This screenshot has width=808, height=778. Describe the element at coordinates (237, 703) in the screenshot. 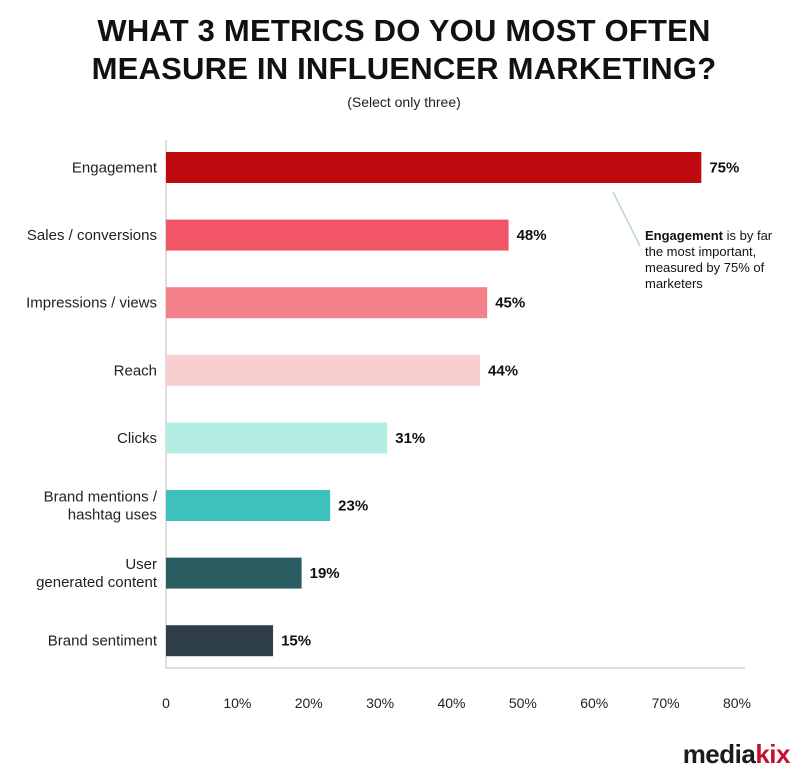

I see `x-tick-label-1: 10%` at that location.